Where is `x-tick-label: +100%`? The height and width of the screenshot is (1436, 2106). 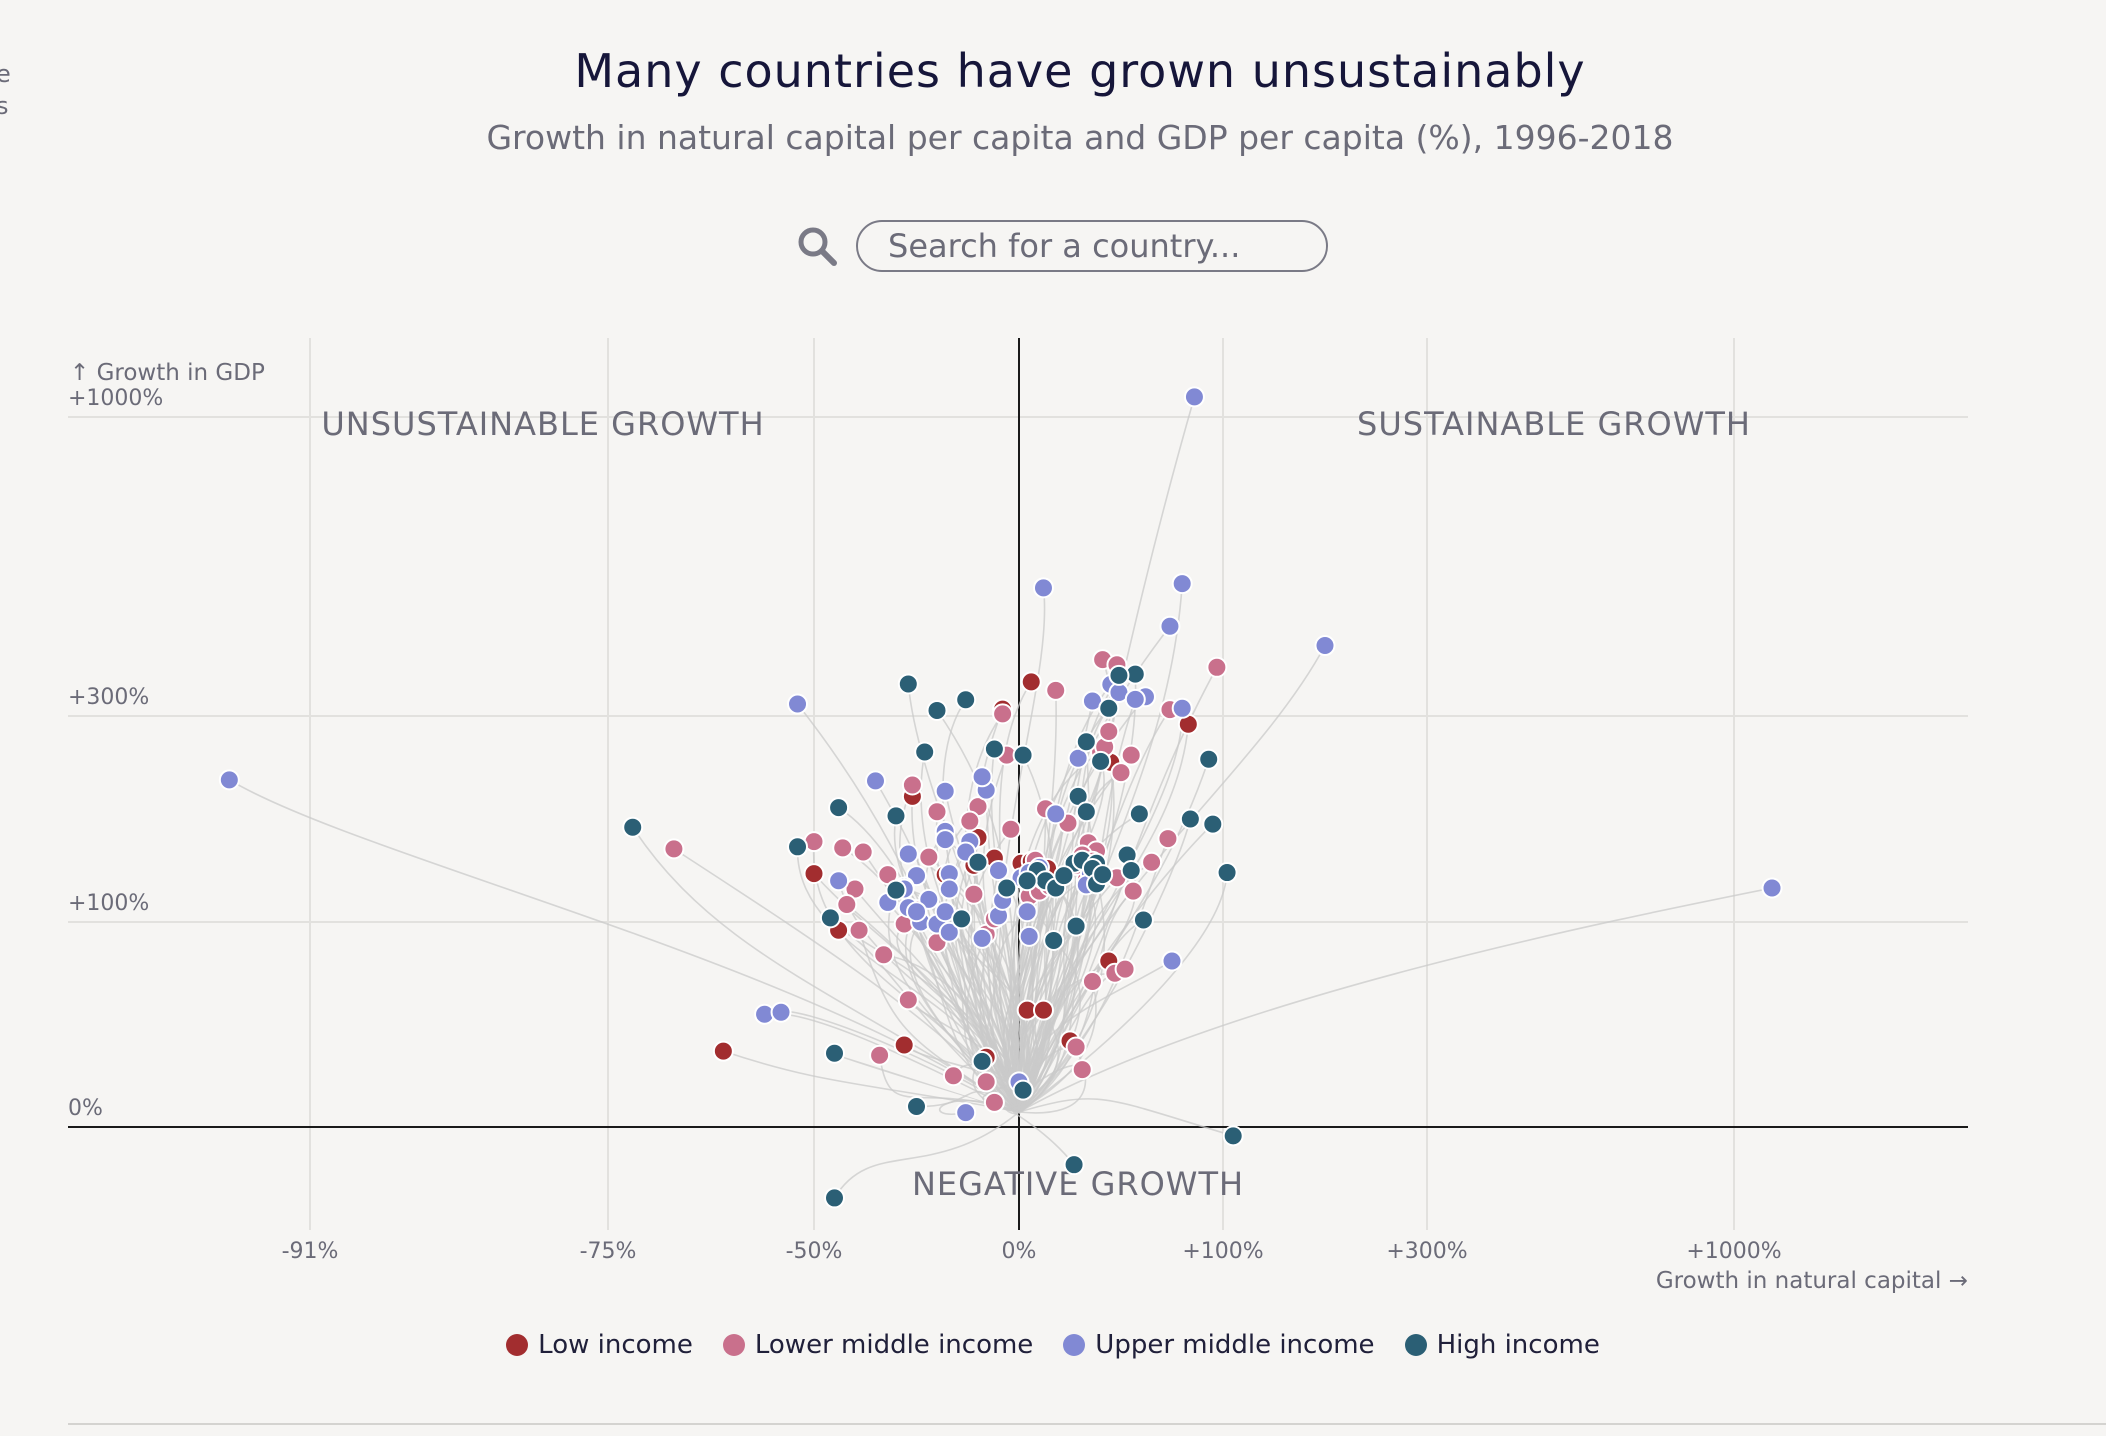
x-tick-label: +100% is located at coordinates (1222, 1251).